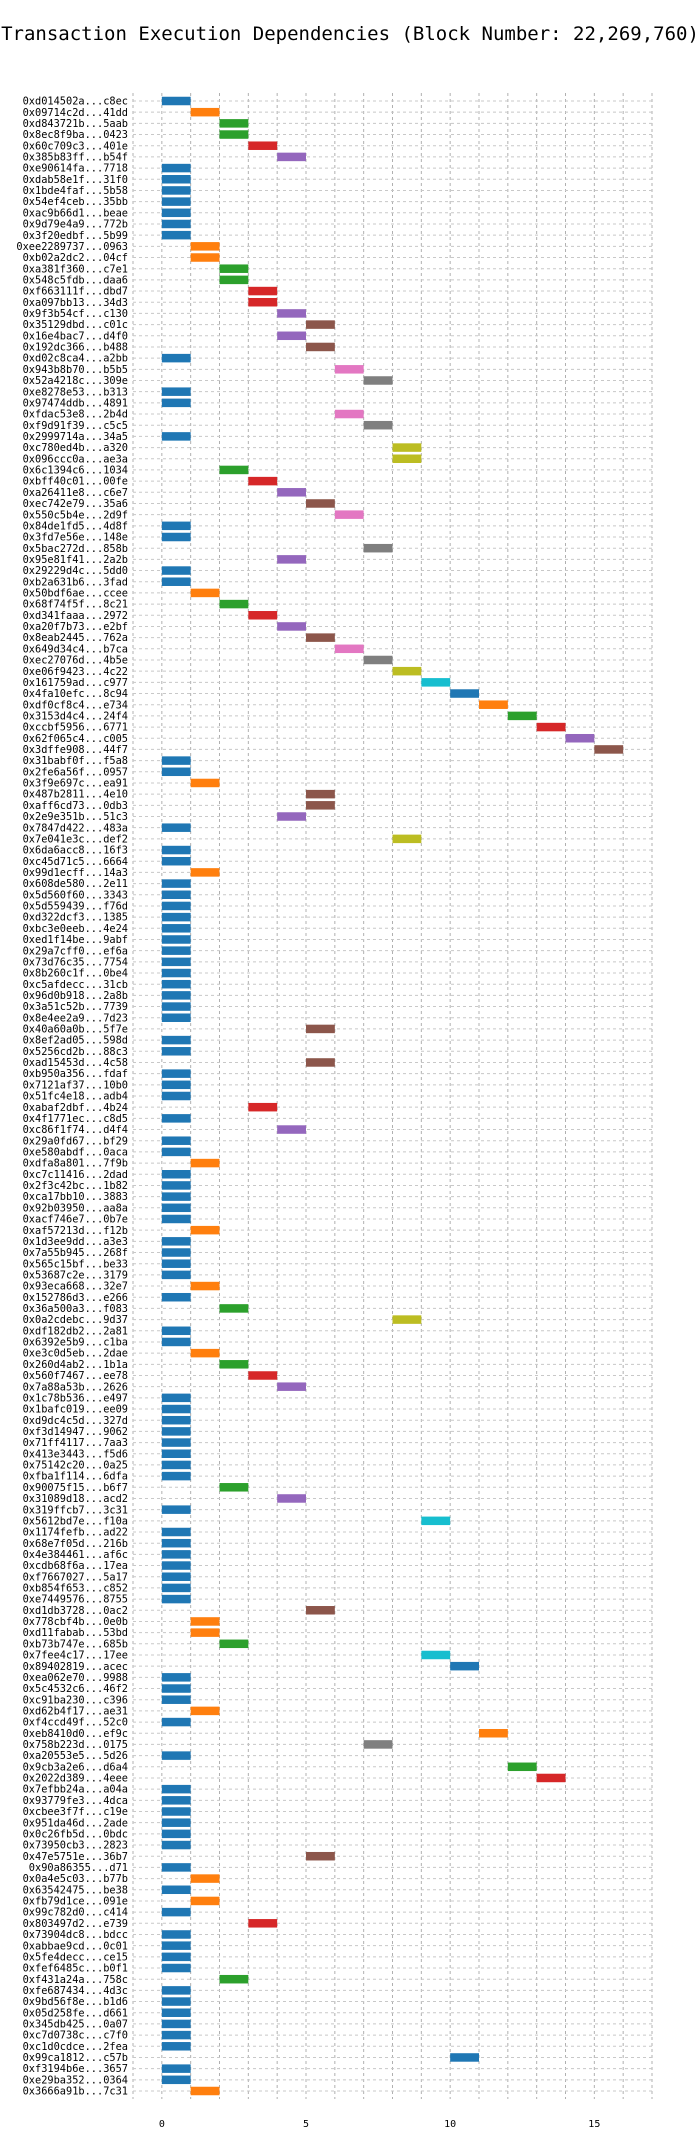 Image resolution: width=700 pixels, height=2148 pixels. Describe the element at coordinates (75, 1041) in the screenshot. I see `tx-hash-label: 0x8ef2ad05...598d` at that location.